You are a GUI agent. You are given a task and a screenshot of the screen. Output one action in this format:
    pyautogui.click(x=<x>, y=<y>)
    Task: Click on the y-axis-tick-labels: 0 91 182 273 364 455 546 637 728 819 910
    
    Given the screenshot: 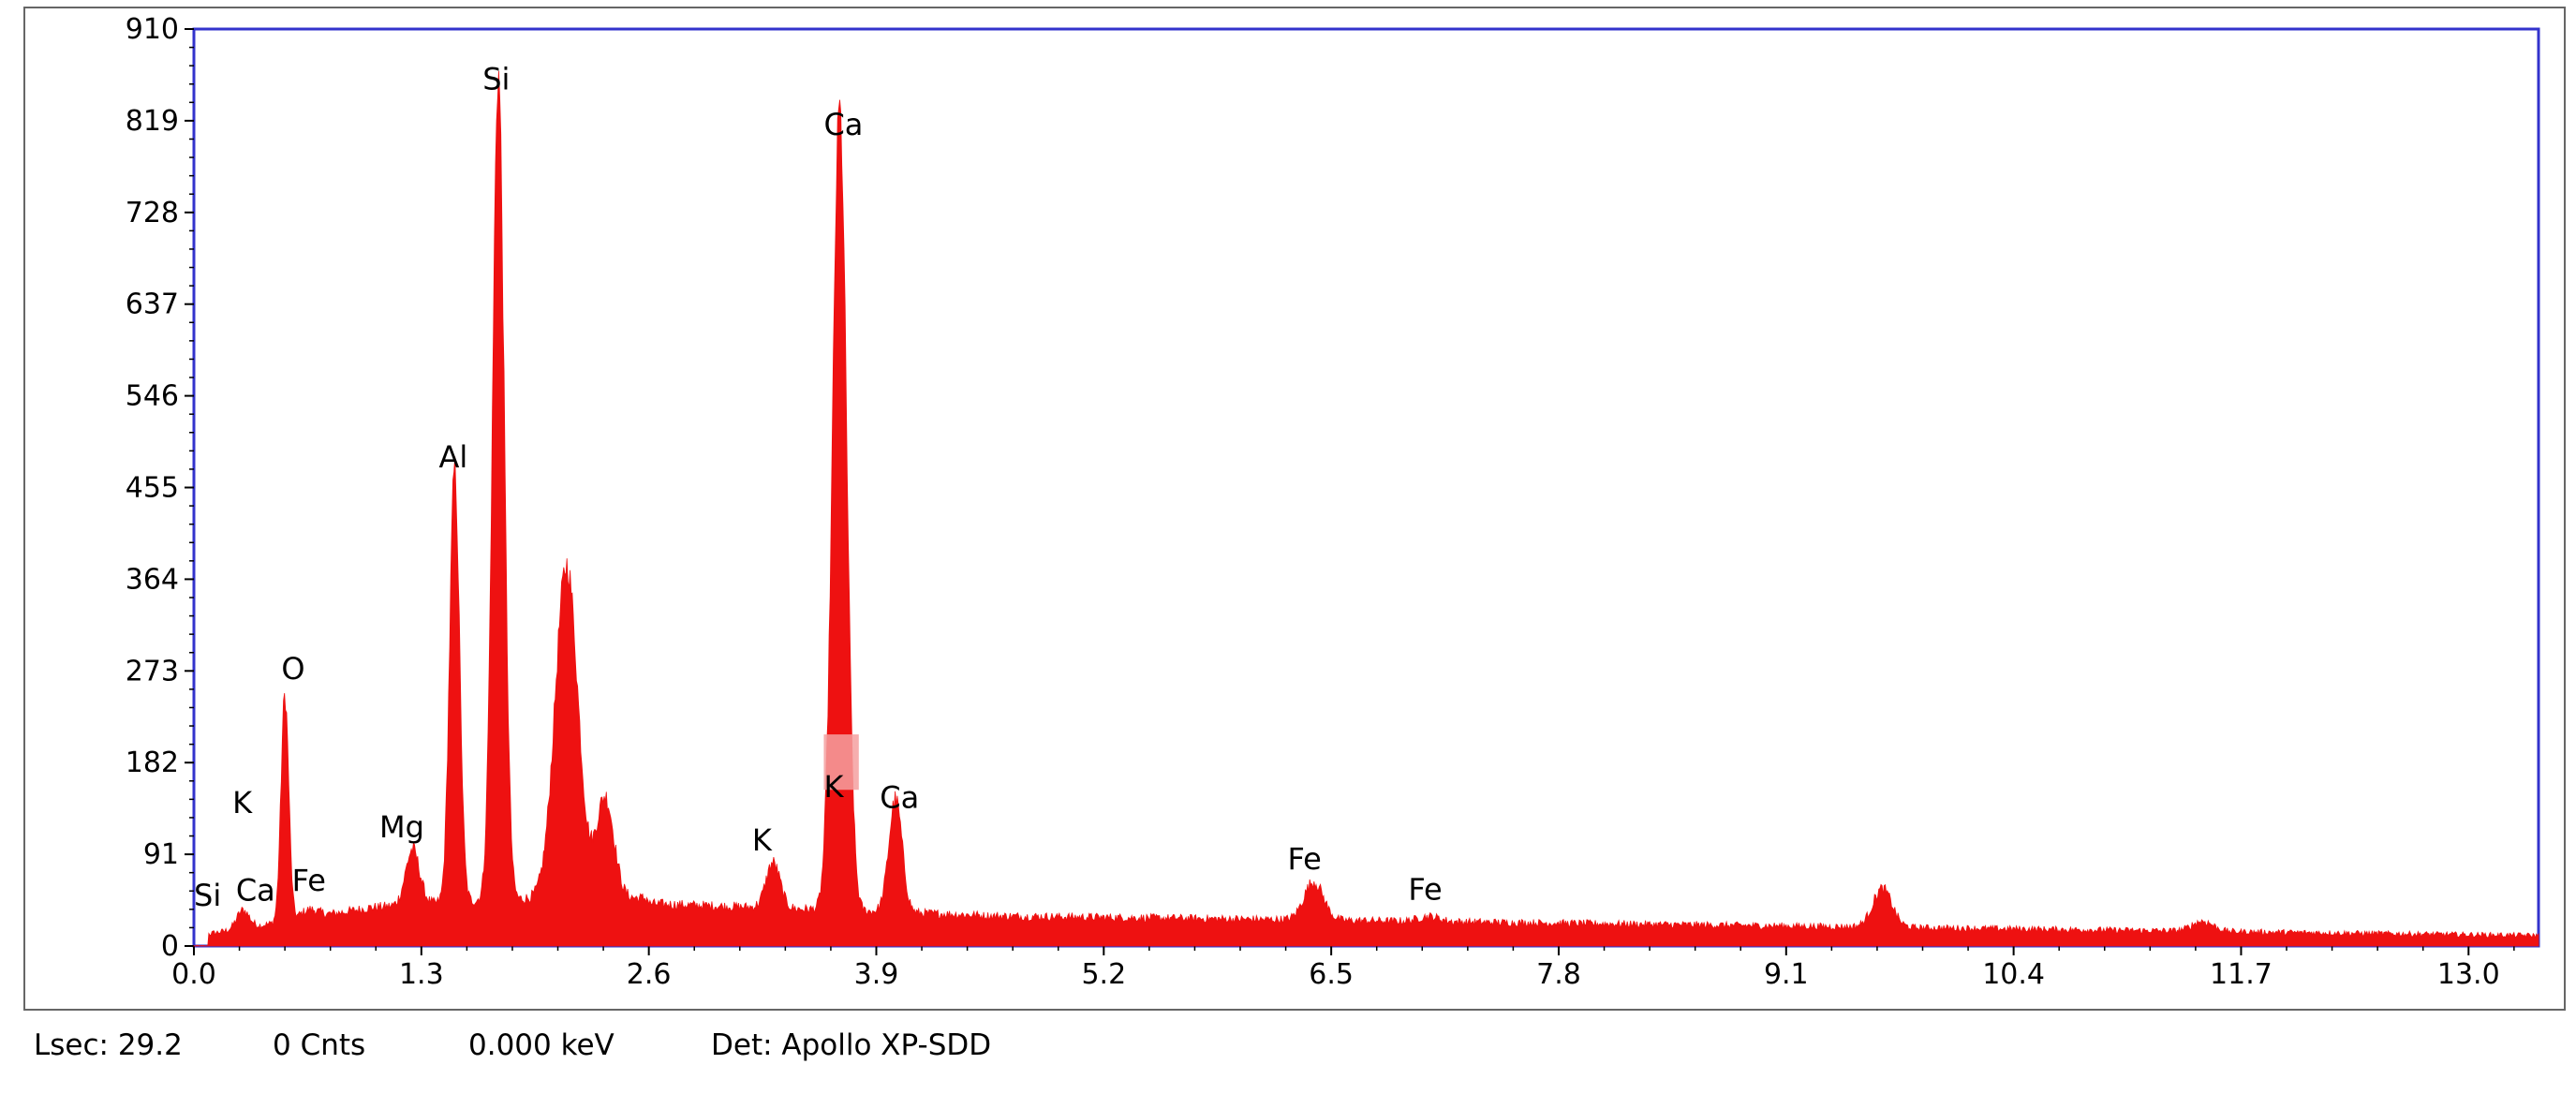 What is the action you would take?
    pyautogui.click(x=152, y=488)
    